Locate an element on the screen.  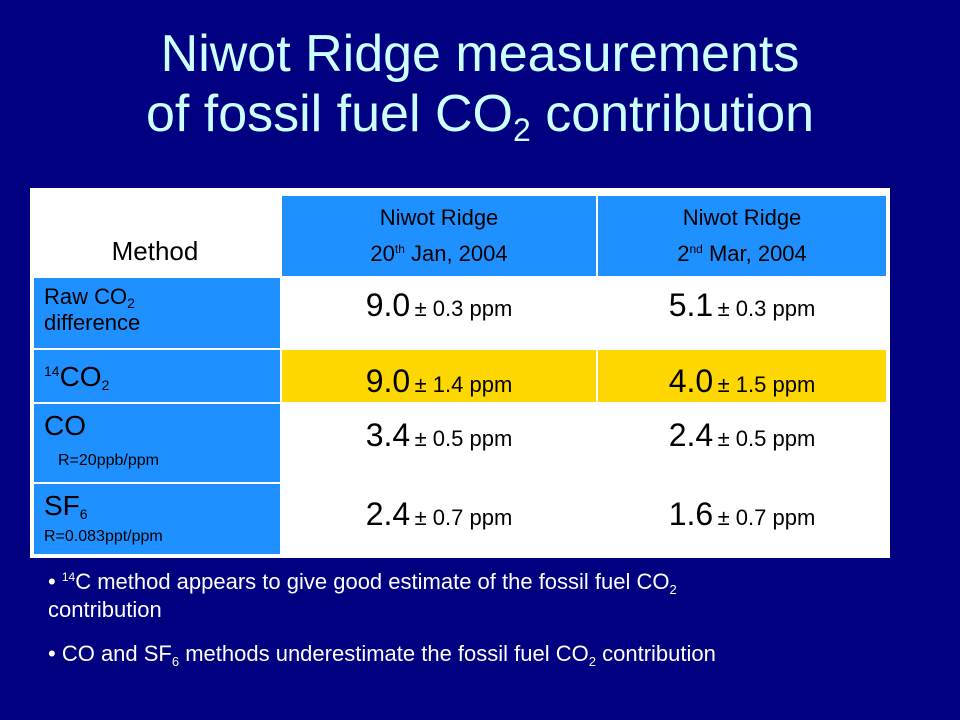
method-header: Method is located at coordinates (155, 251).